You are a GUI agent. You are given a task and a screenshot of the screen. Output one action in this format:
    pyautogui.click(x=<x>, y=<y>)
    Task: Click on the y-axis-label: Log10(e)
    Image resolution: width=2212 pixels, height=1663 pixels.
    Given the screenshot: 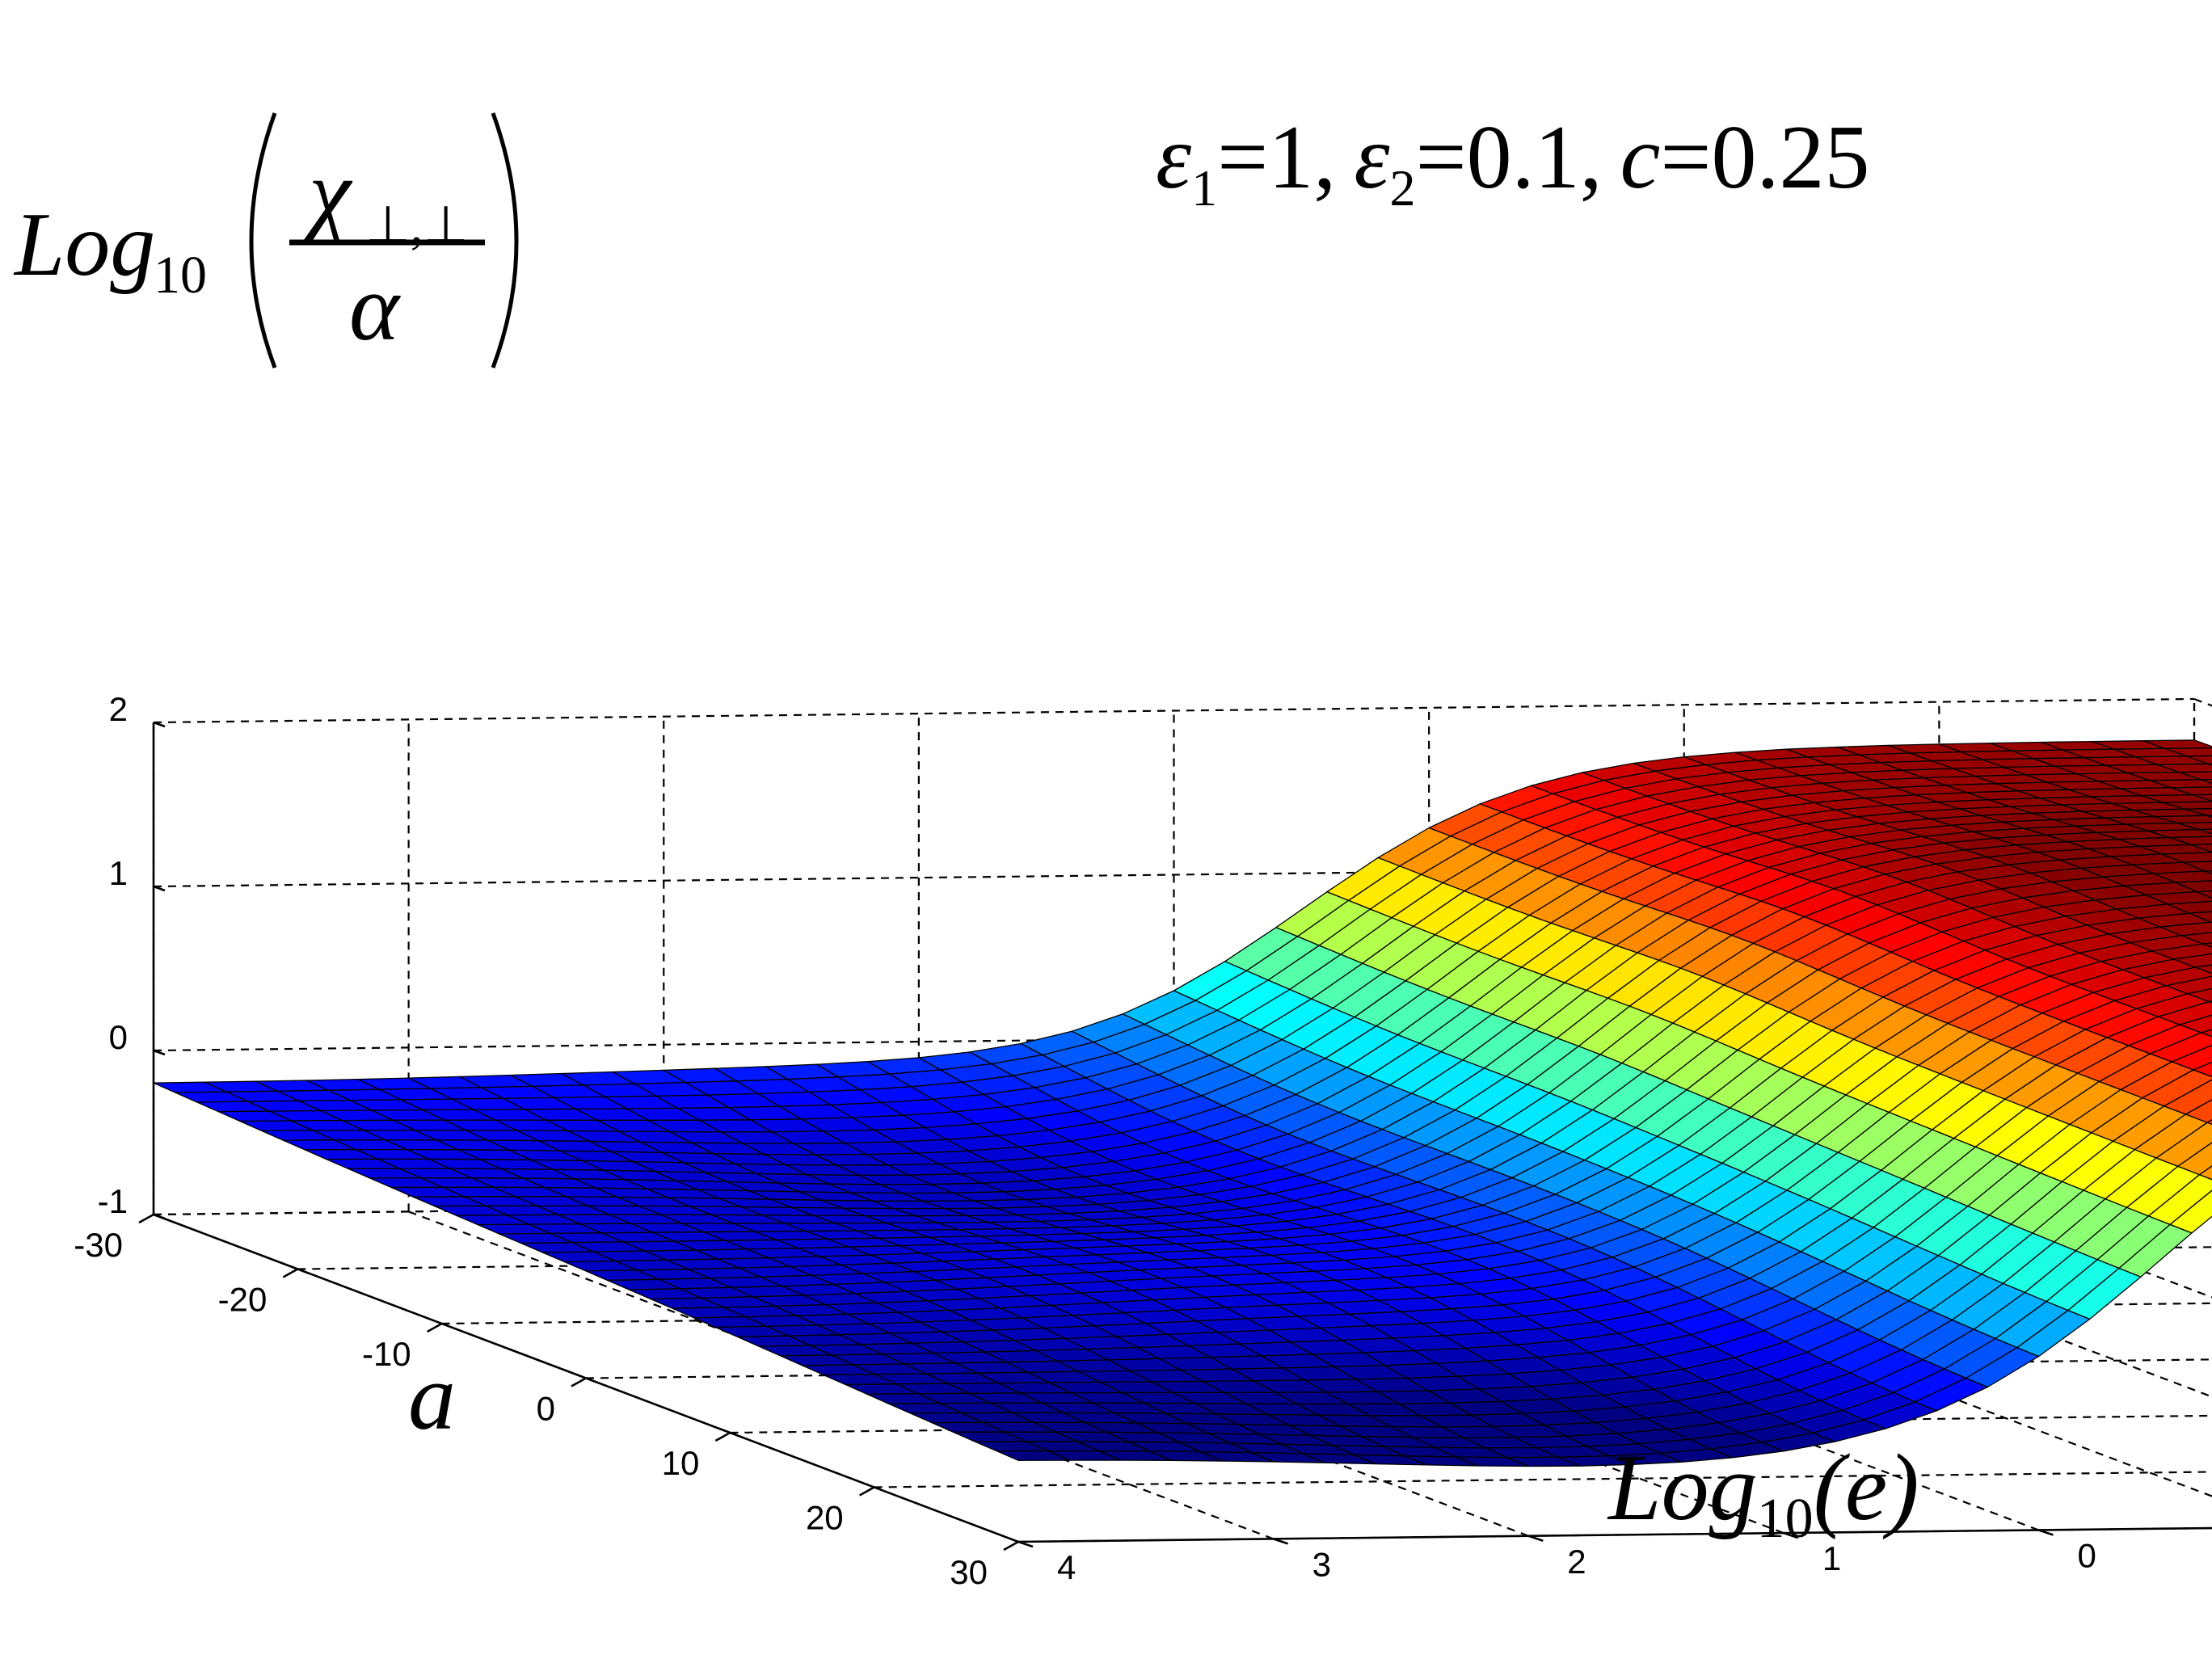 What is the action you would take?
    pyautogui.click(x=1763, y=1492)
    